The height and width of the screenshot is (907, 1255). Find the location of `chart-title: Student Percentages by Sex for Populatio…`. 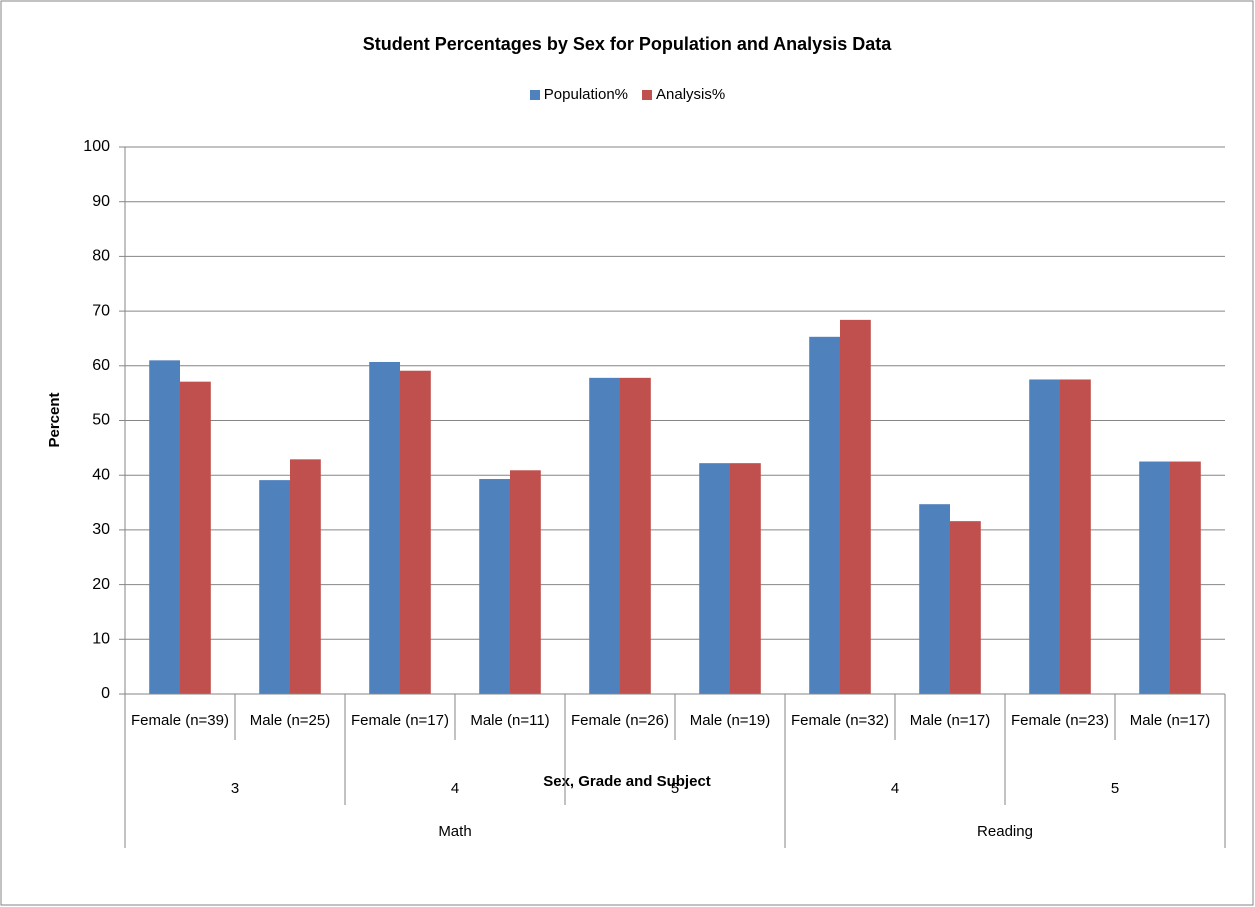

chart-title: Student Percentages by Sex for Populatio… is located at coordinates (627, 44).